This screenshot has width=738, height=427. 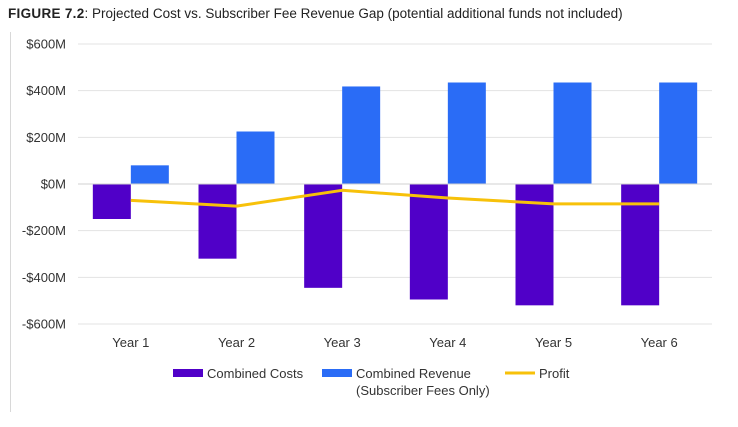 I want to click on y-tick-label: $400M, so click(x=46, y=90).